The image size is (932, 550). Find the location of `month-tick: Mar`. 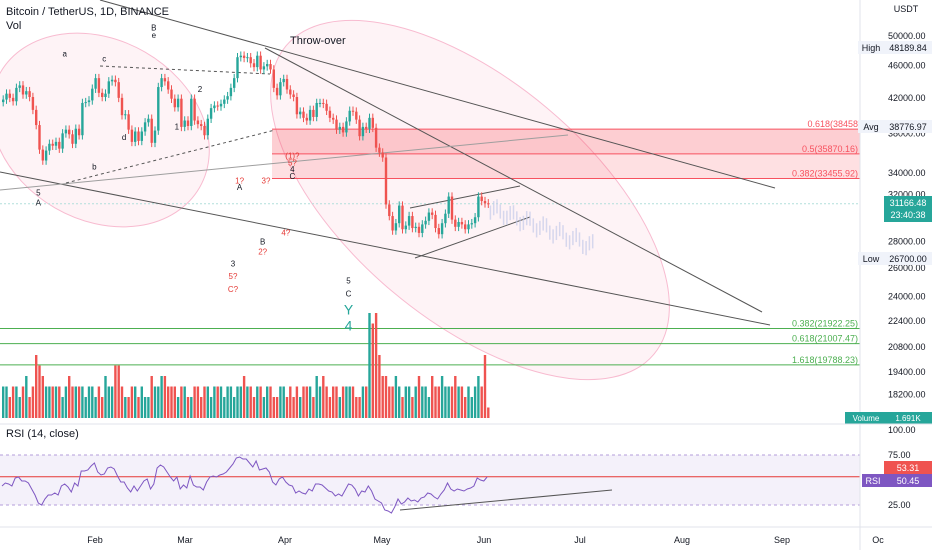

month-tick: Mar is located at coordinates (185, 540).